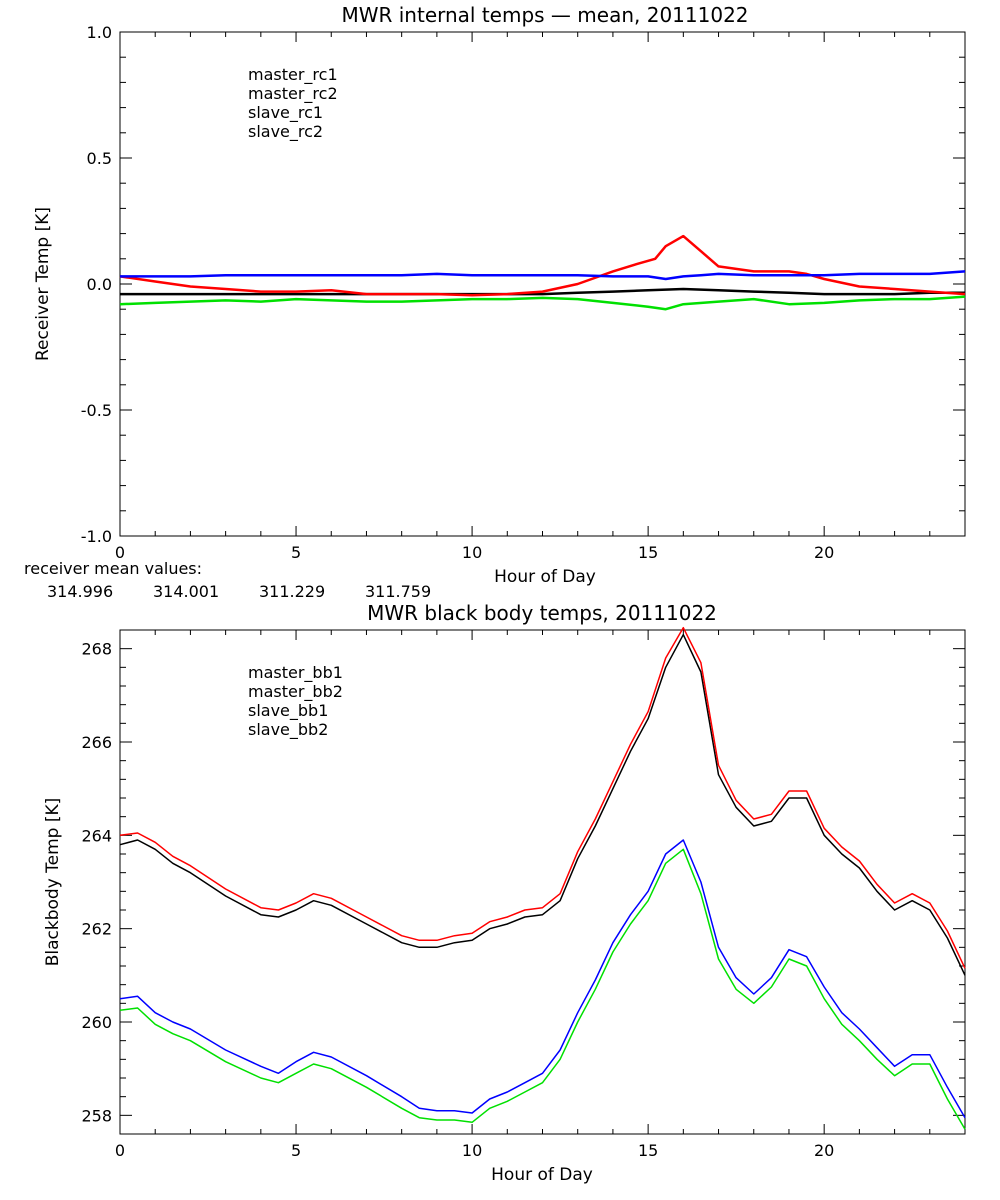 The height and width of the screenshot is (1200, 1000). Describe the element at coordinates (293, 75) in the screenshot. I see `legend-entry-master_rc1: master_rc1` at that location.